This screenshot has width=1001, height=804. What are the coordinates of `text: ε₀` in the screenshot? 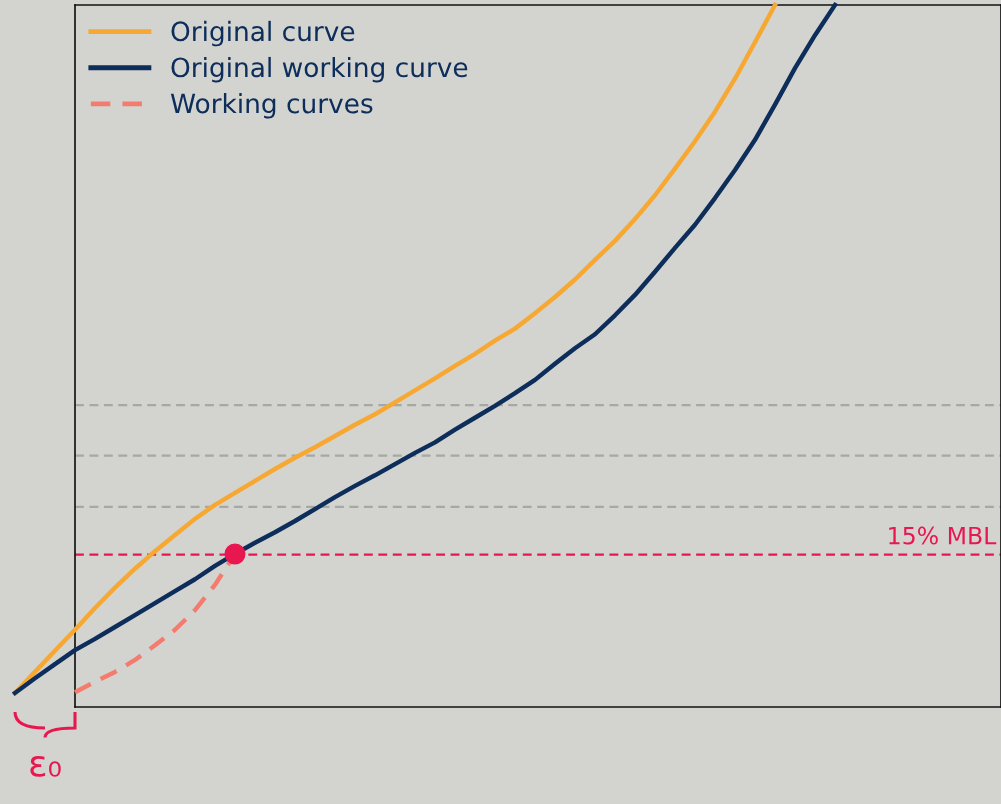 It's located at (45, 766).